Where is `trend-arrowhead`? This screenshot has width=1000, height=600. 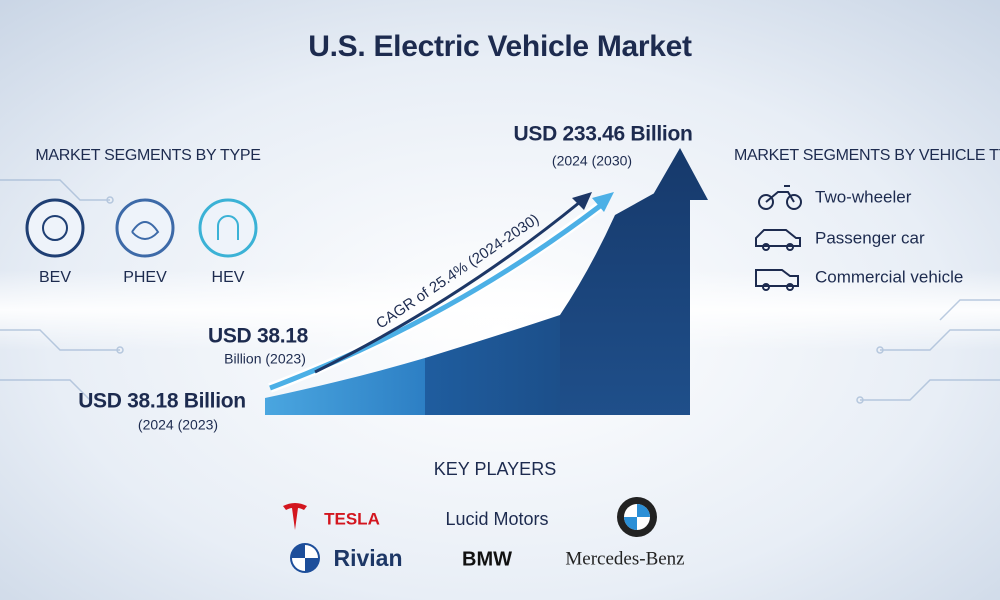 trend-arrowhead is located at coordinates (603, 202).